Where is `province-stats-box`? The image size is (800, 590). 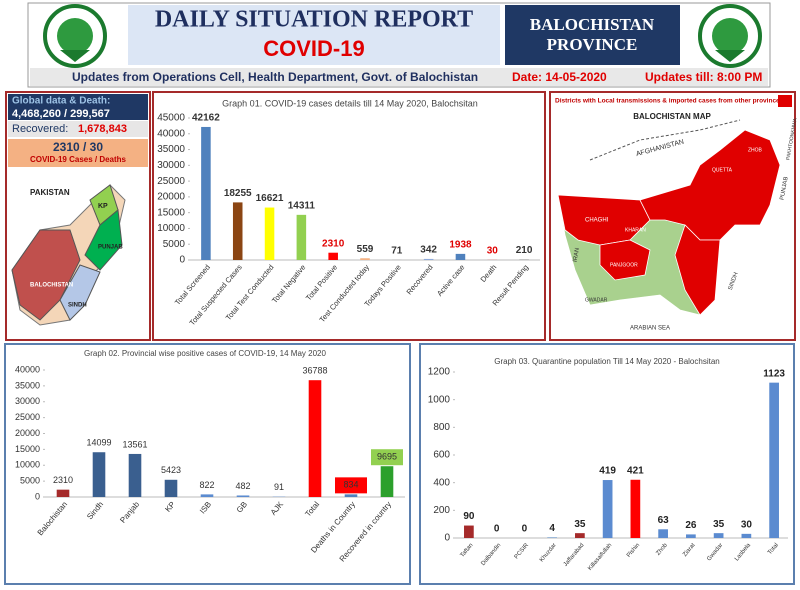 province-stats-box is located at coordinates (78, 153).